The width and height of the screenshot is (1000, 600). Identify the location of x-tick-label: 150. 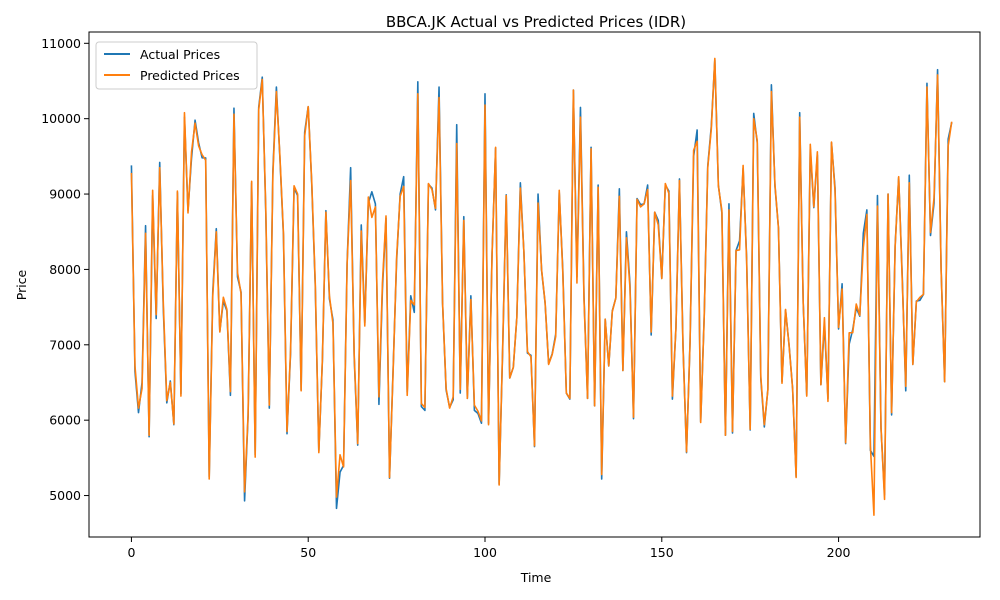
(662, 552).